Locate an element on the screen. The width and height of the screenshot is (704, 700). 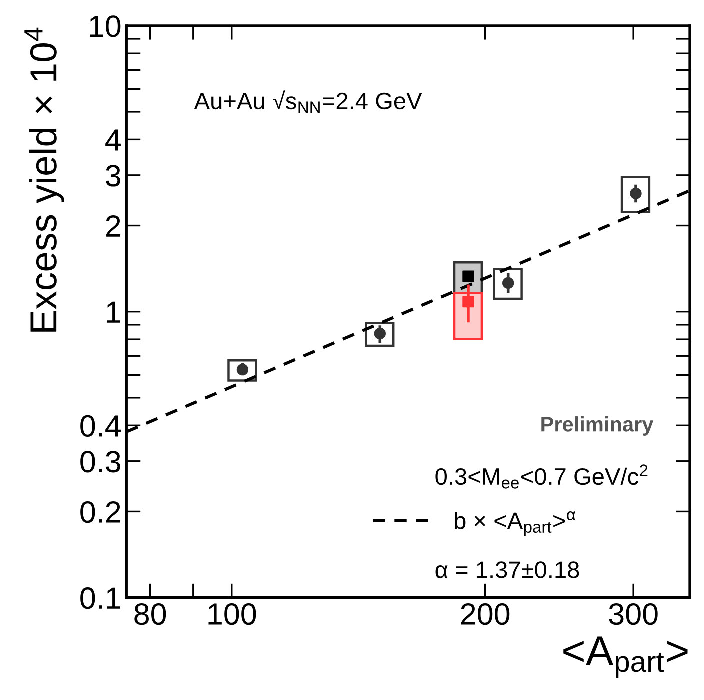
annotation: Au+Au √s$_{NN}$=2.4 GeV is located at coordinates (308, 102).